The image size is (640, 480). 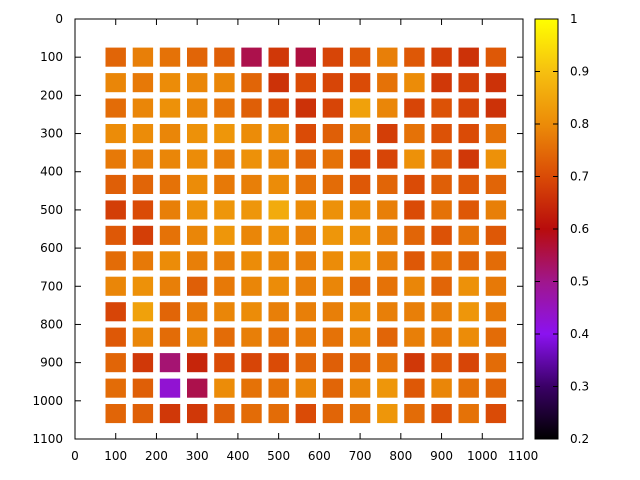 What do you see at coordinates (51, 324) in the screenshot?
I see `y-tick-label: 800` at bounding box center [51, 324].